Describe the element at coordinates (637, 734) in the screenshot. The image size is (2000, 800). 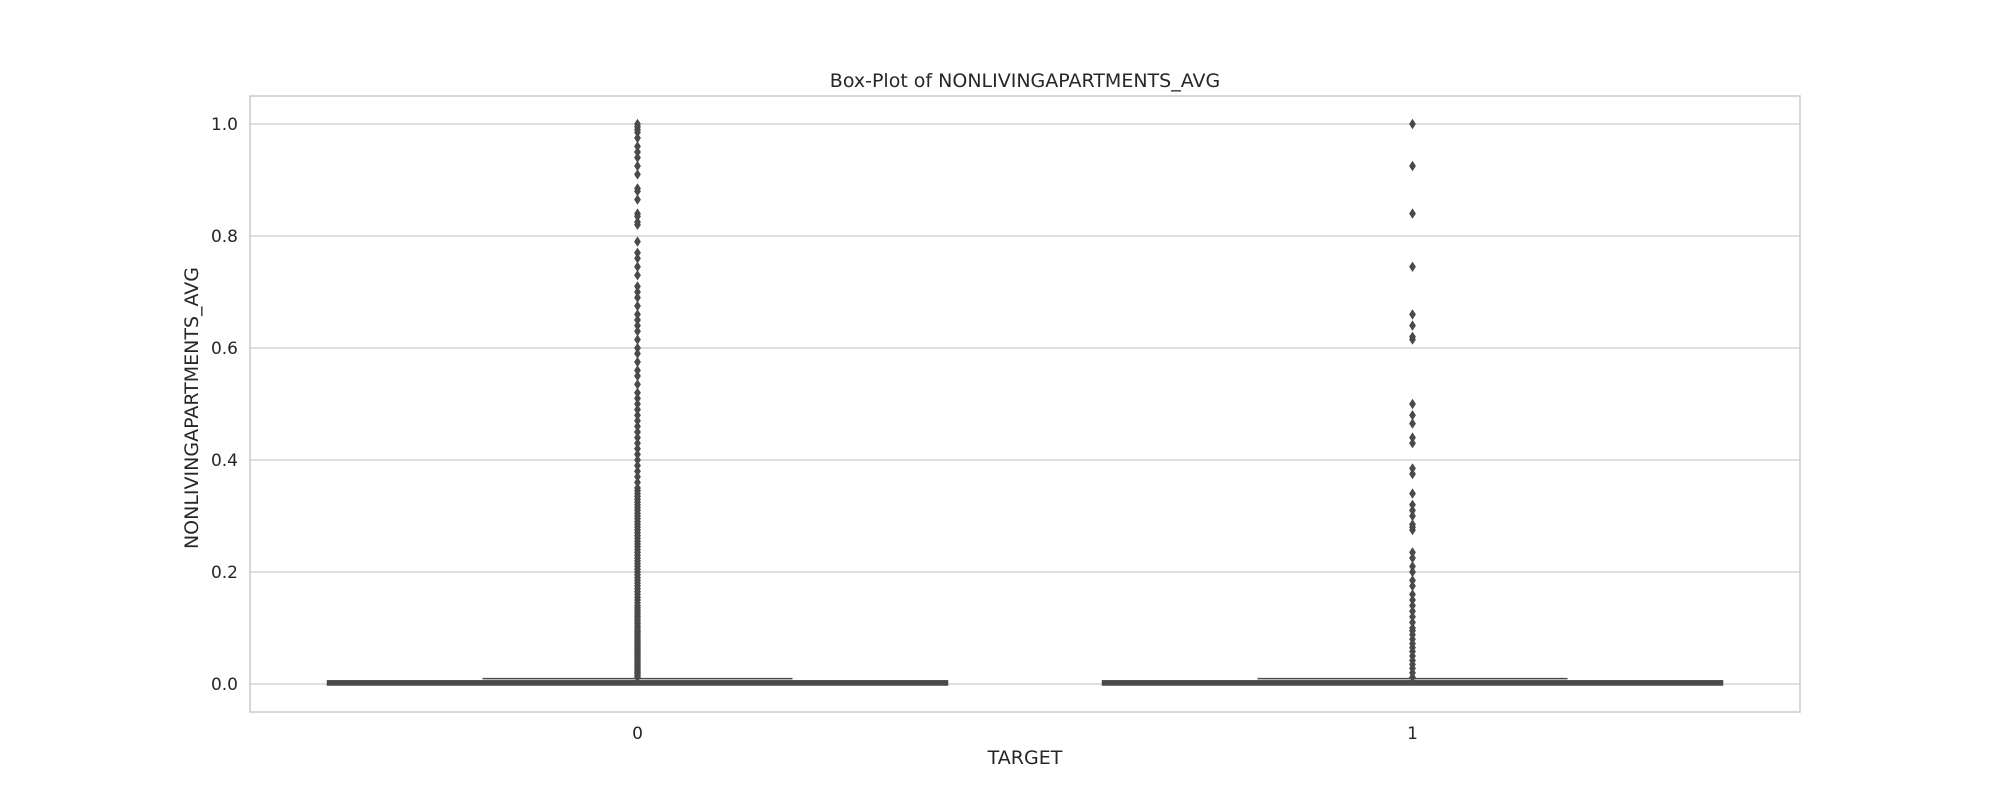
I see `x-tick-label: 0` at that location.